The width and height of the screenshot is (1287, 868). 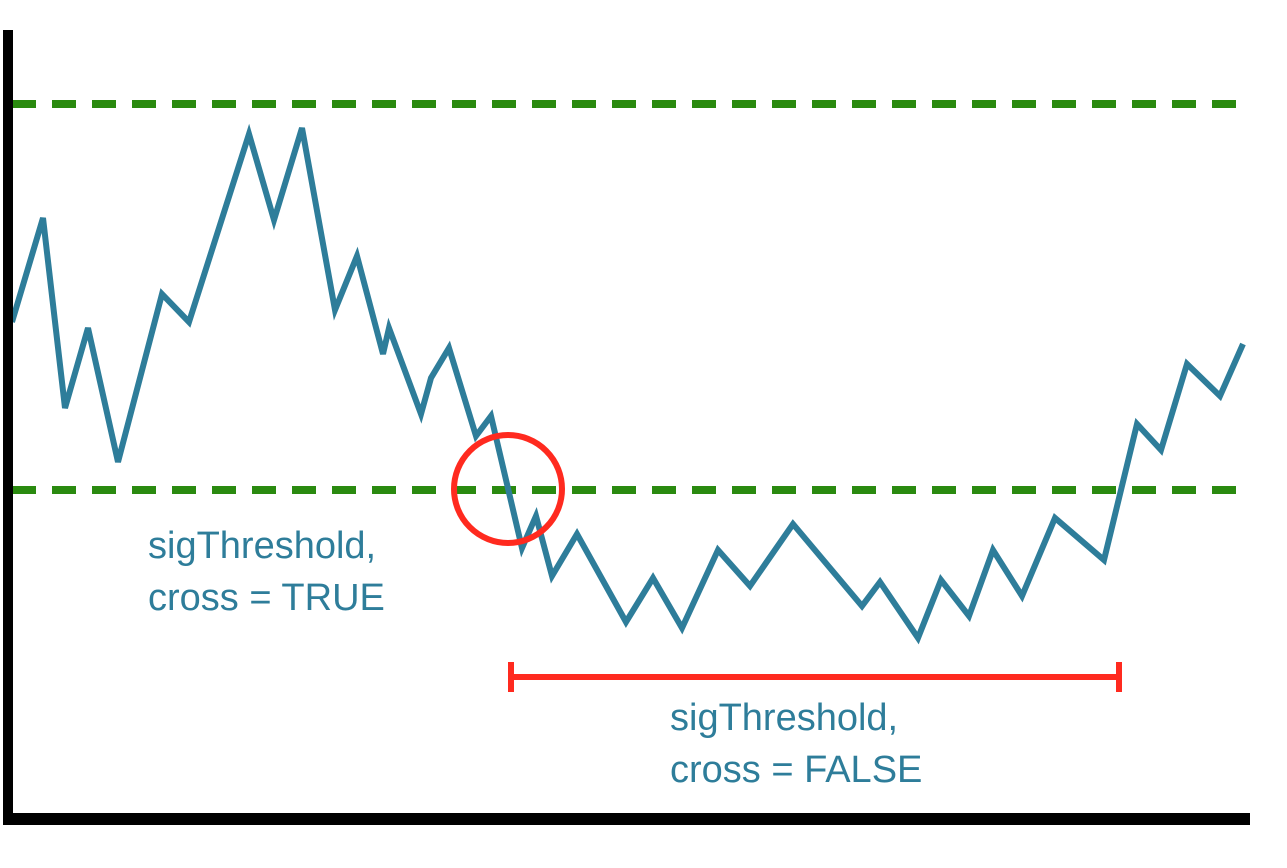 What do you see at coordinates (784, 718) in the screenshot?
I see `cross-false-line1: sigThreshold,` at bounding box center [784, 718].